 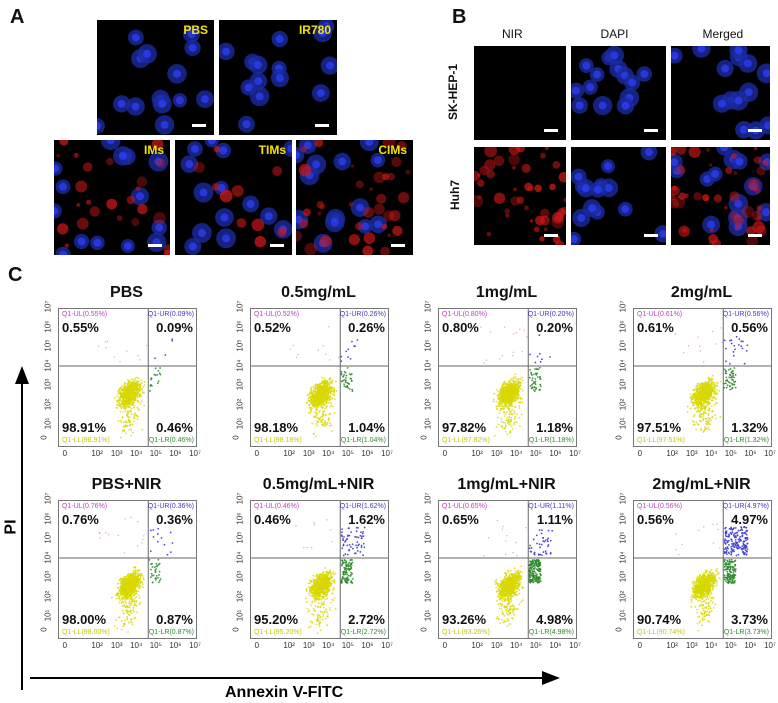 I want to click on column-header: DAPI, so click(x=614, y=34).